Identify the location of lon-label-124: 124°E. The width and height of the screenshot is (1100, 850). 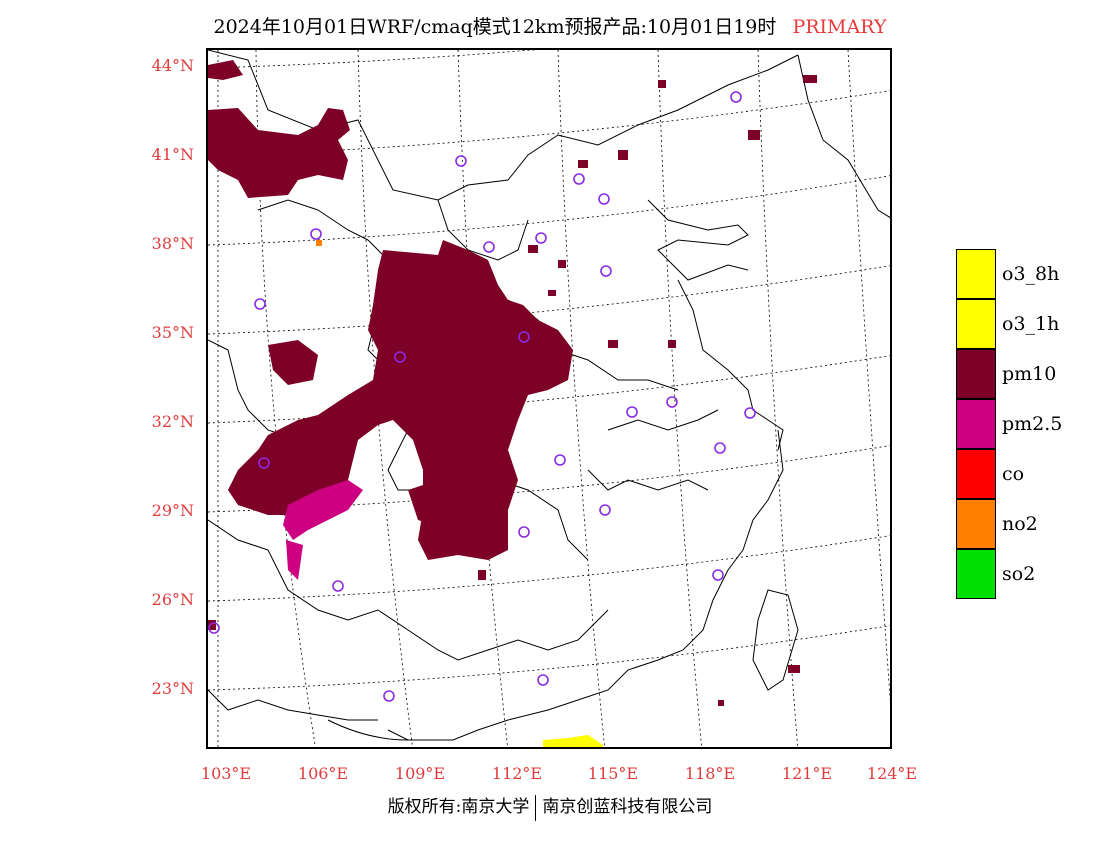
(892, 773).